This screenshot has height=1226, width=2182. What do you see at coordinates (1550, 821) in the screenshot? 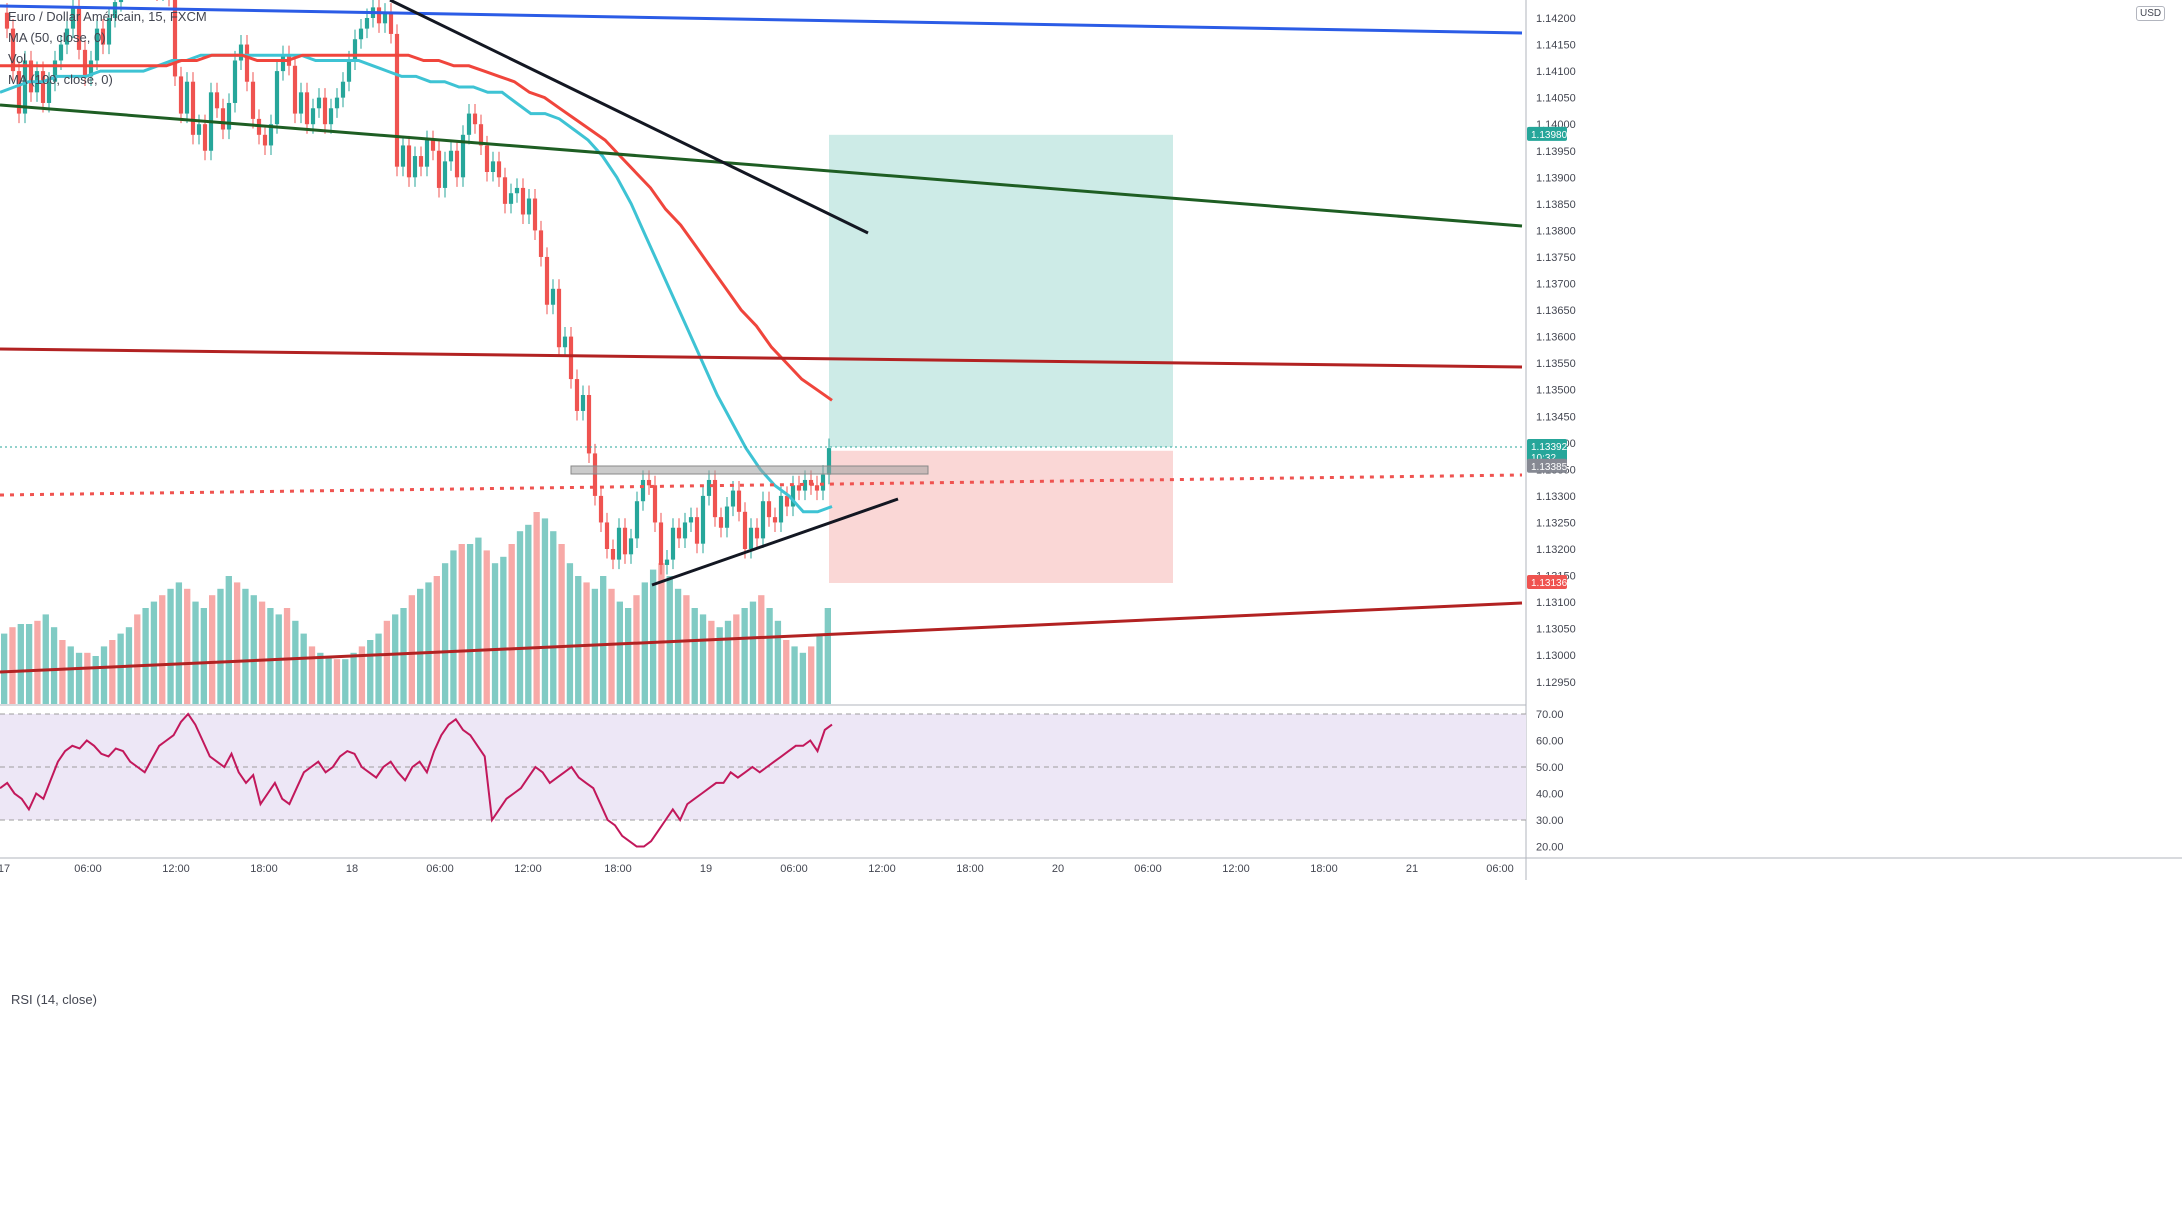
I see `rsi-tick-label: 30.00` at bounding box center [1550, 821].